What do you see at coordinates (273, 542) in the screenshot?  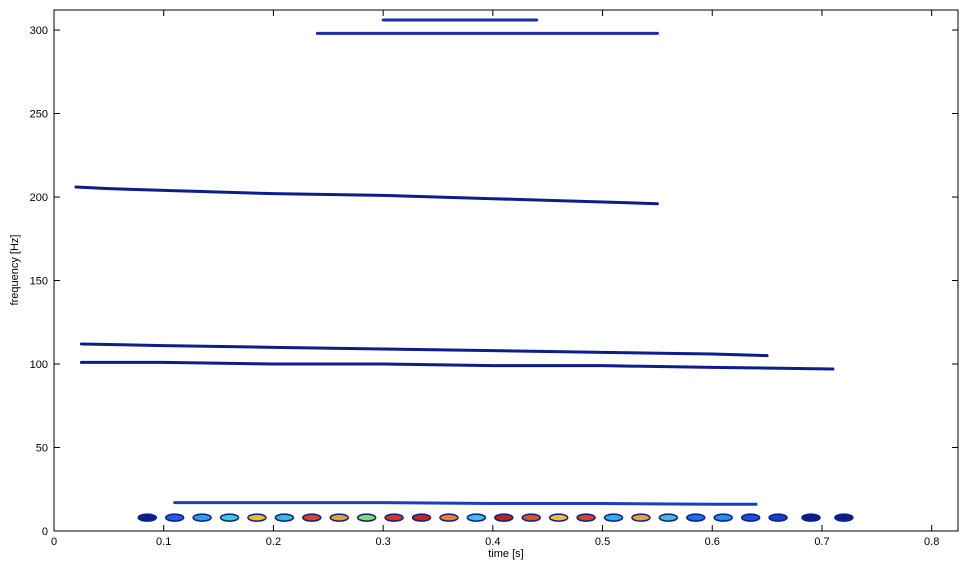 I see `x-tick-label: 0.2` at bounding box center [273, 542].